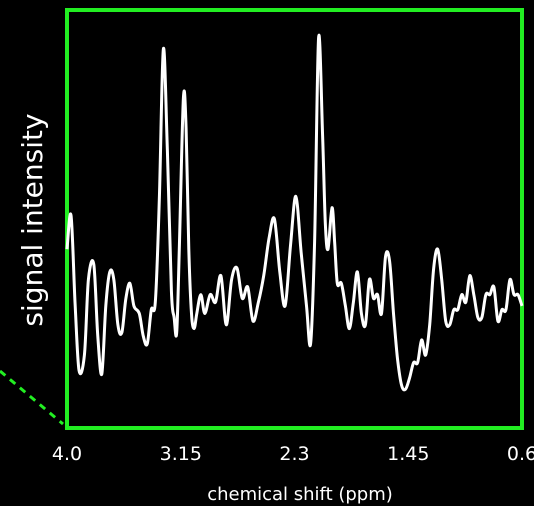  What do you see at coordinates (300, 494) in the screenshot?
I see `x-axis-label: chemical shift (ppm)` at bounding box center [300, 494].